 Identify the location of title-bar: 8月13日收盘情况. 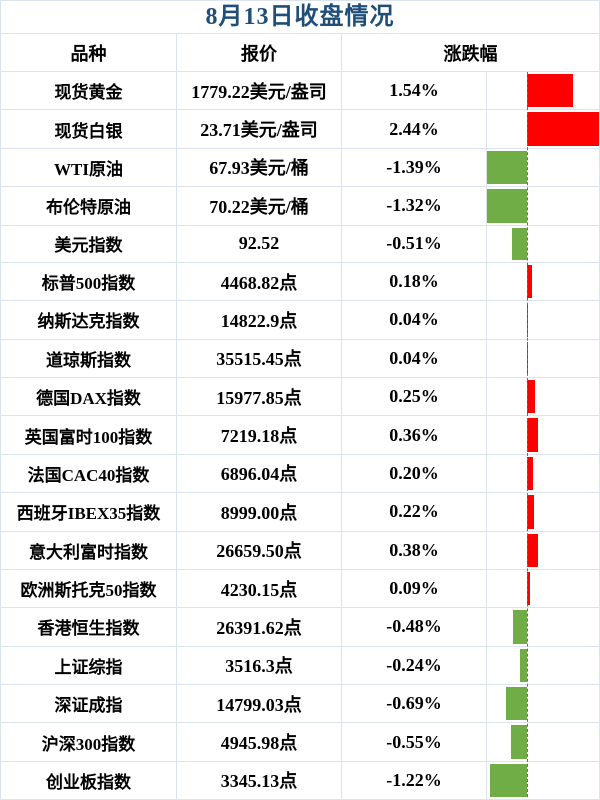
(300, 17).